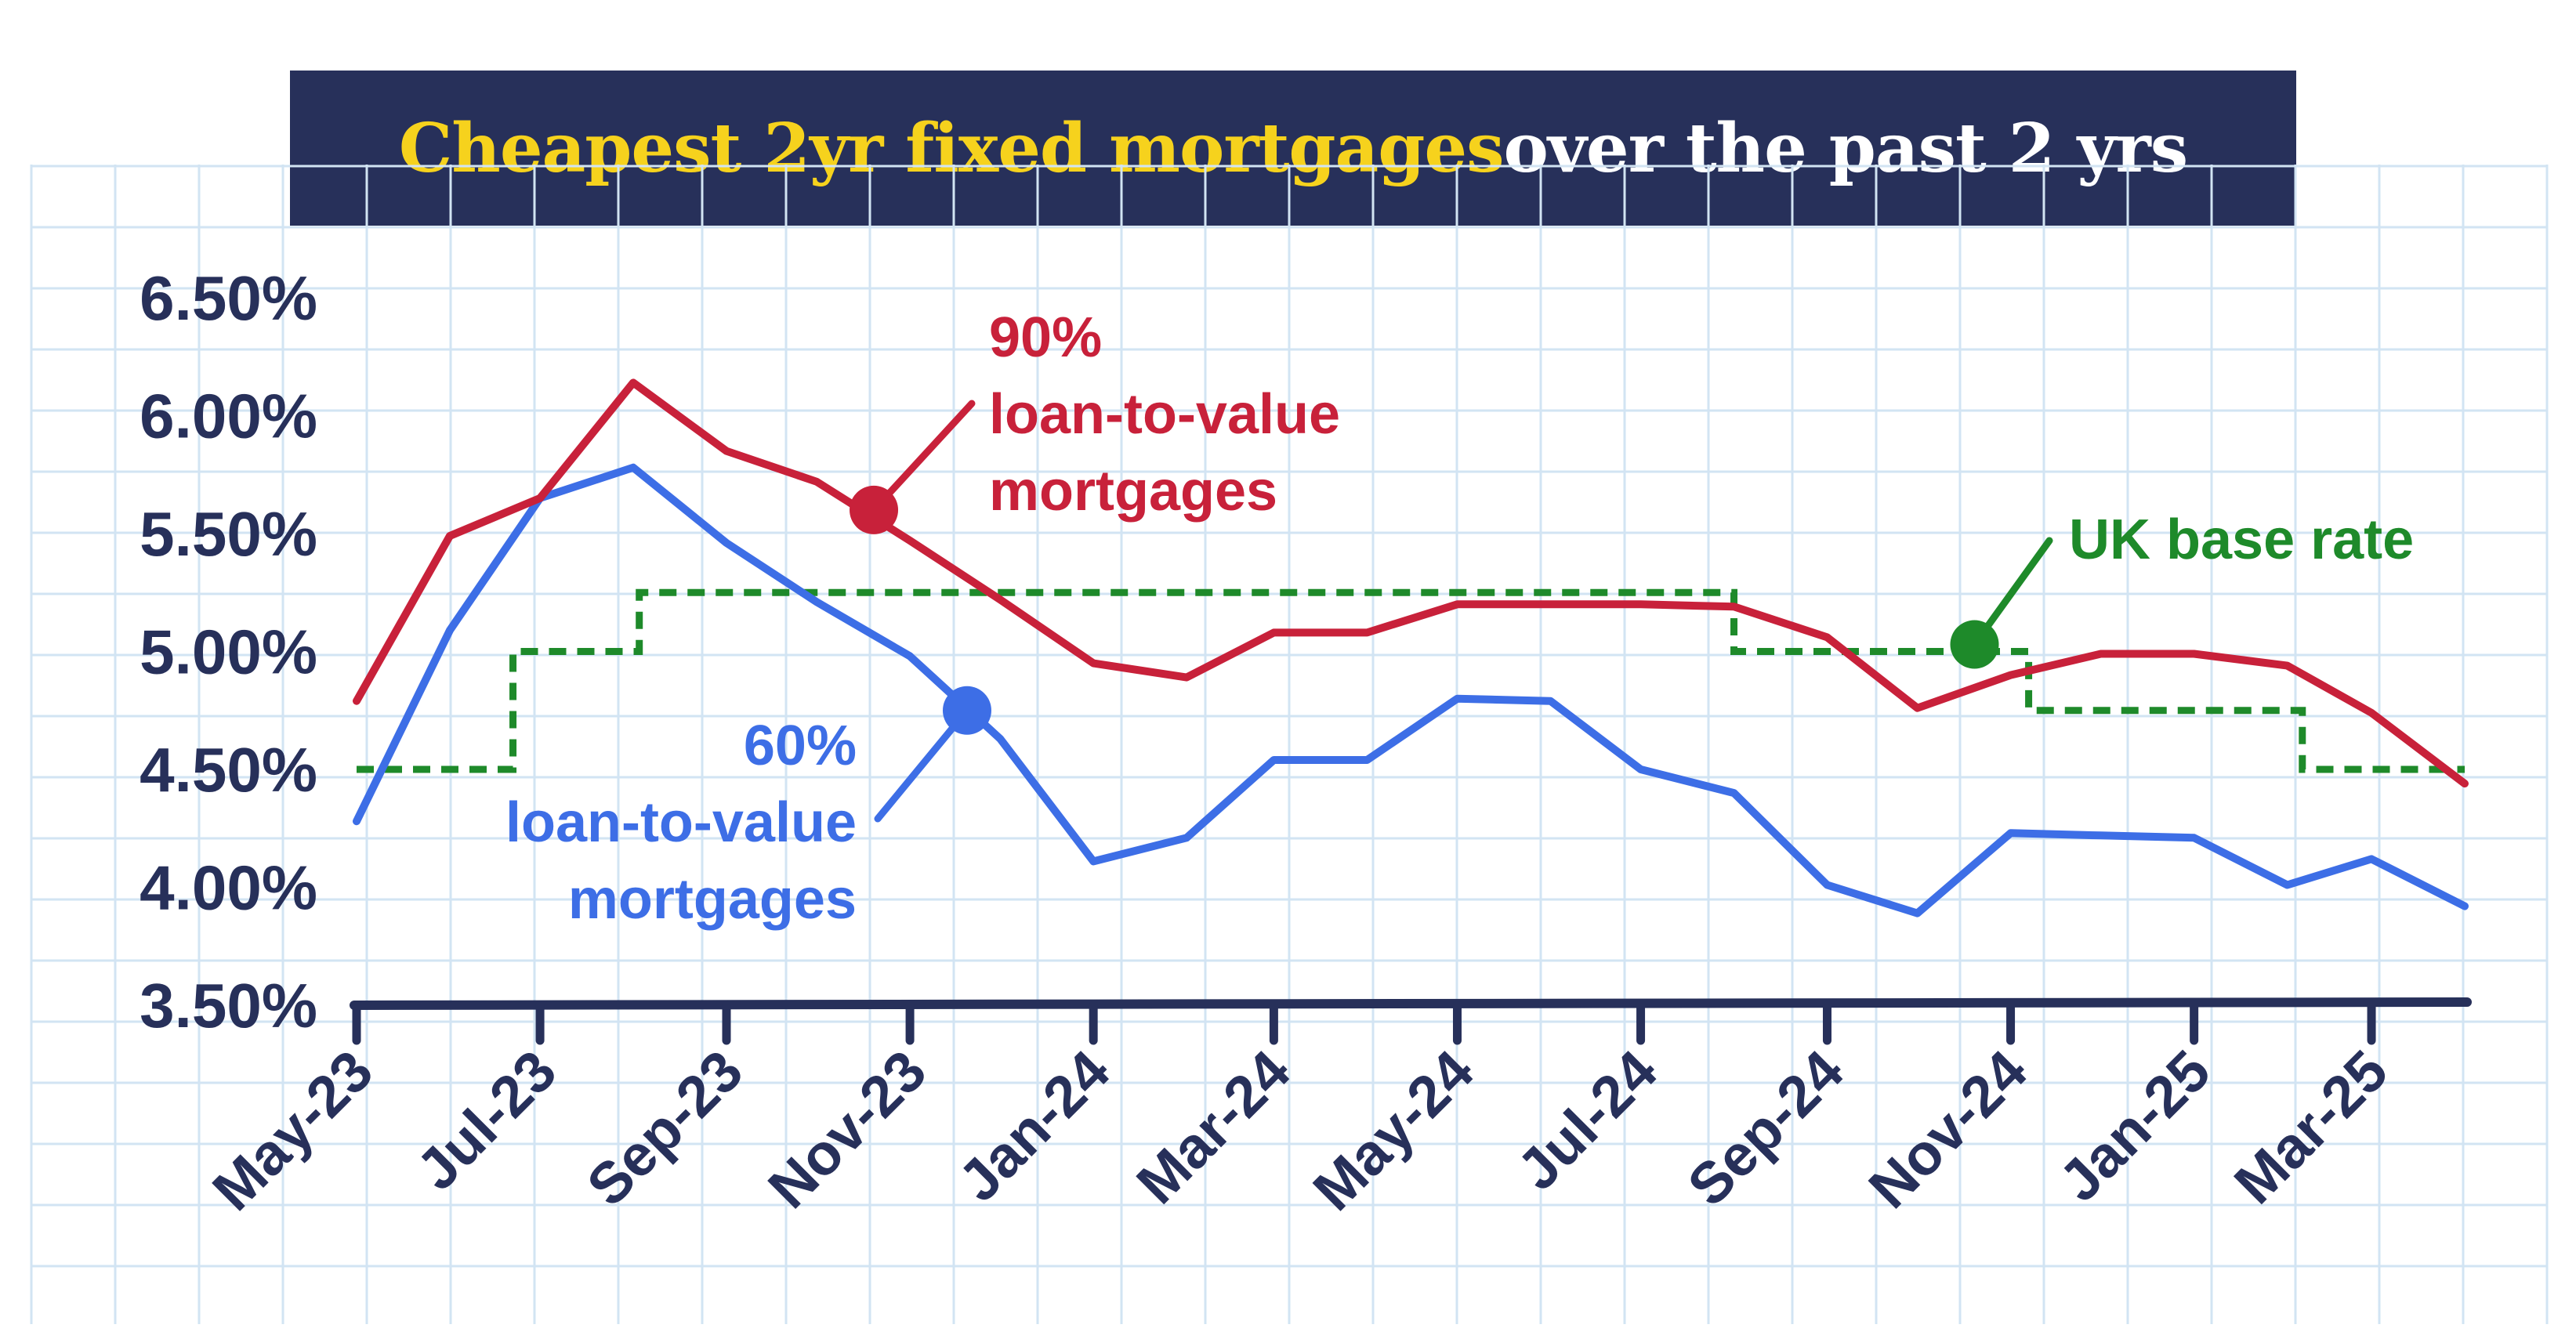 Image resolution: width=2576 pixels, height=1339 pixels. I want to click on x-tick-label: Jul-23, so click(486, 1120).